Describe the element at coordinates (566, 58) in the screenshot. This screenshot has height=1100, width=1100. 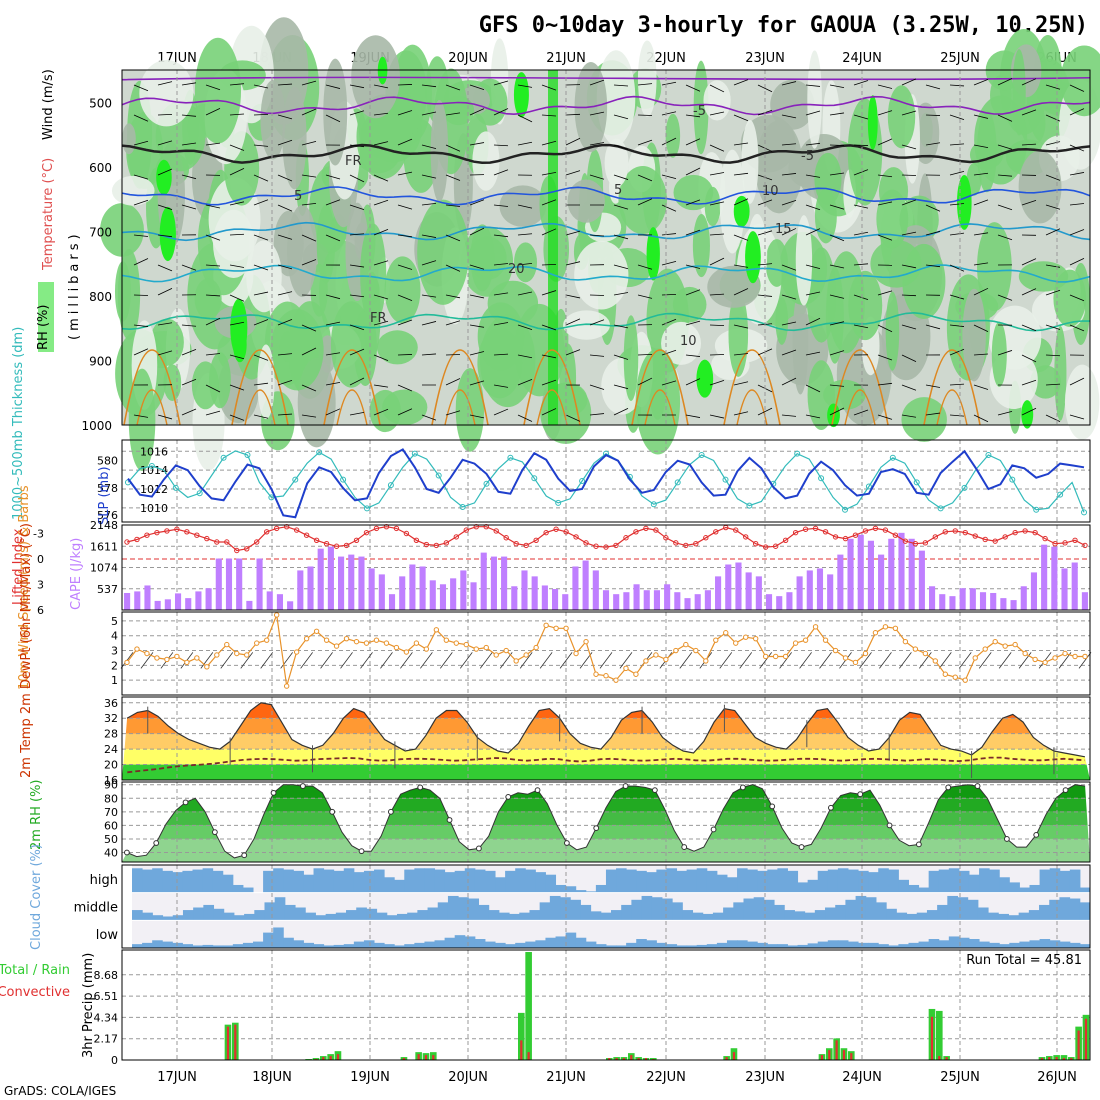
I see `top-date-label: 21JUN` at that location.